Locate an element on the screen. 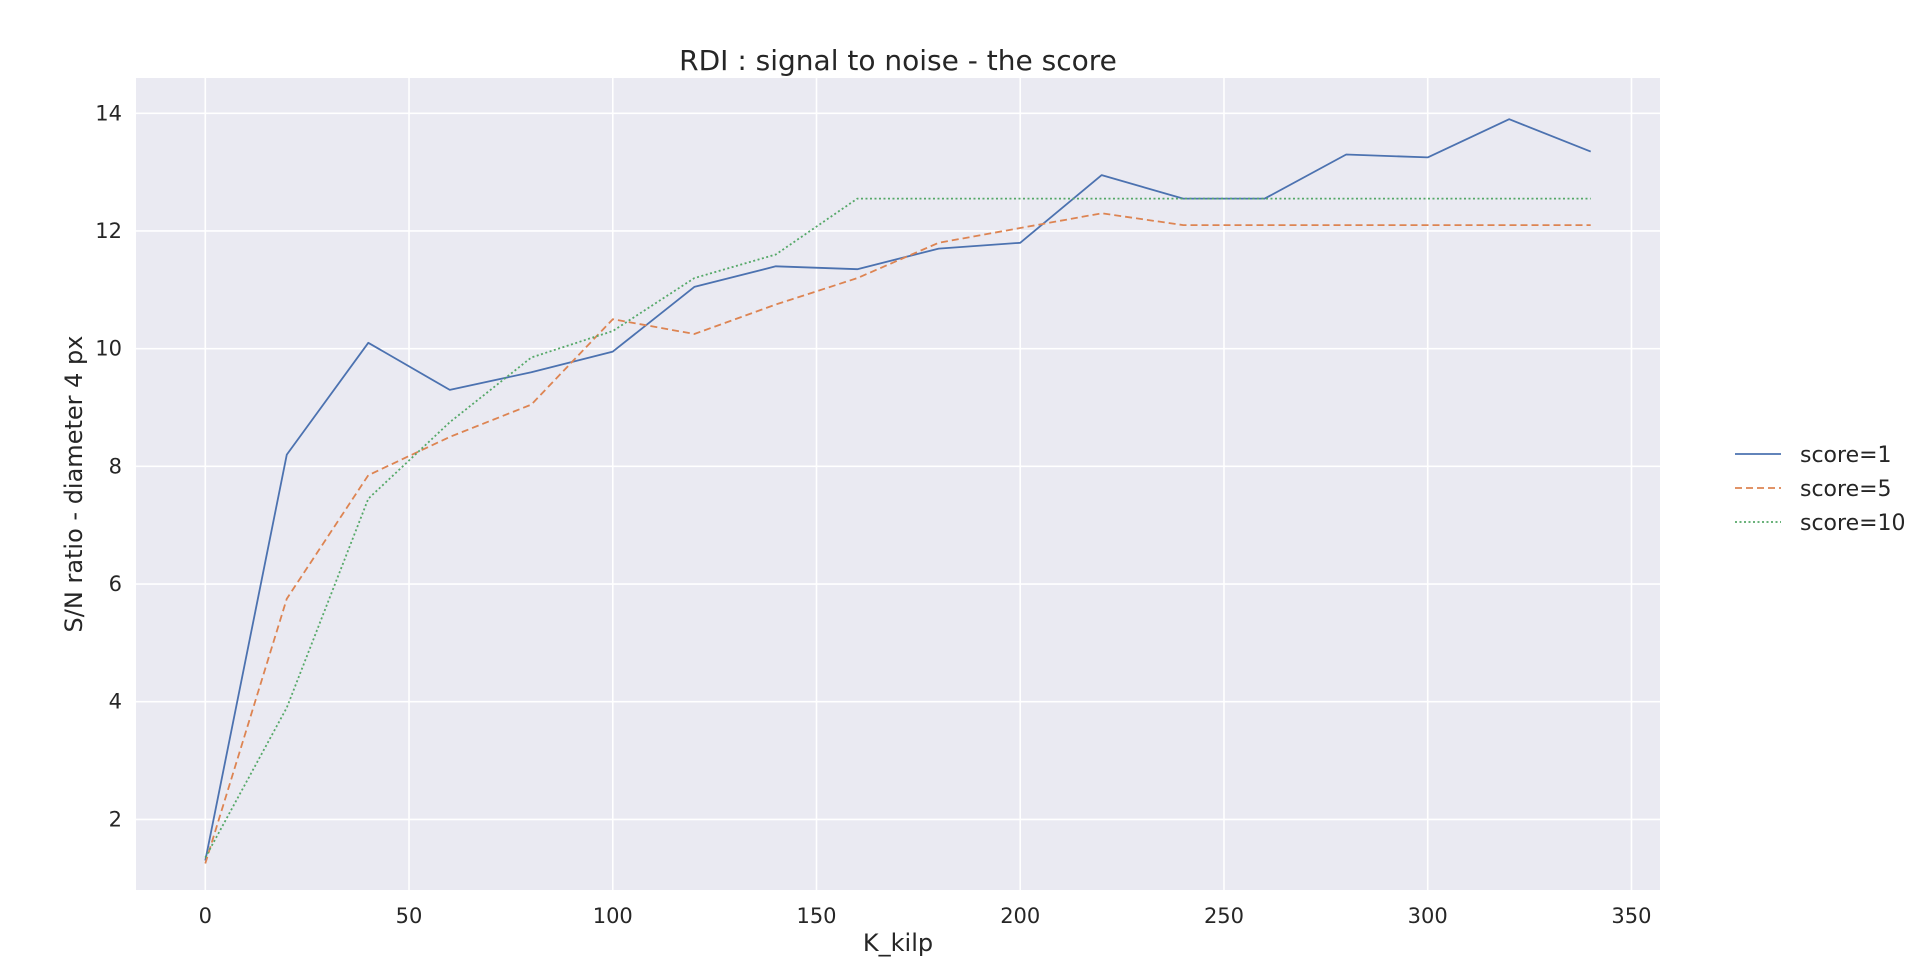 The image size is (1920, 973). x-tick-label: 0 is located at coordinates (205, 916).